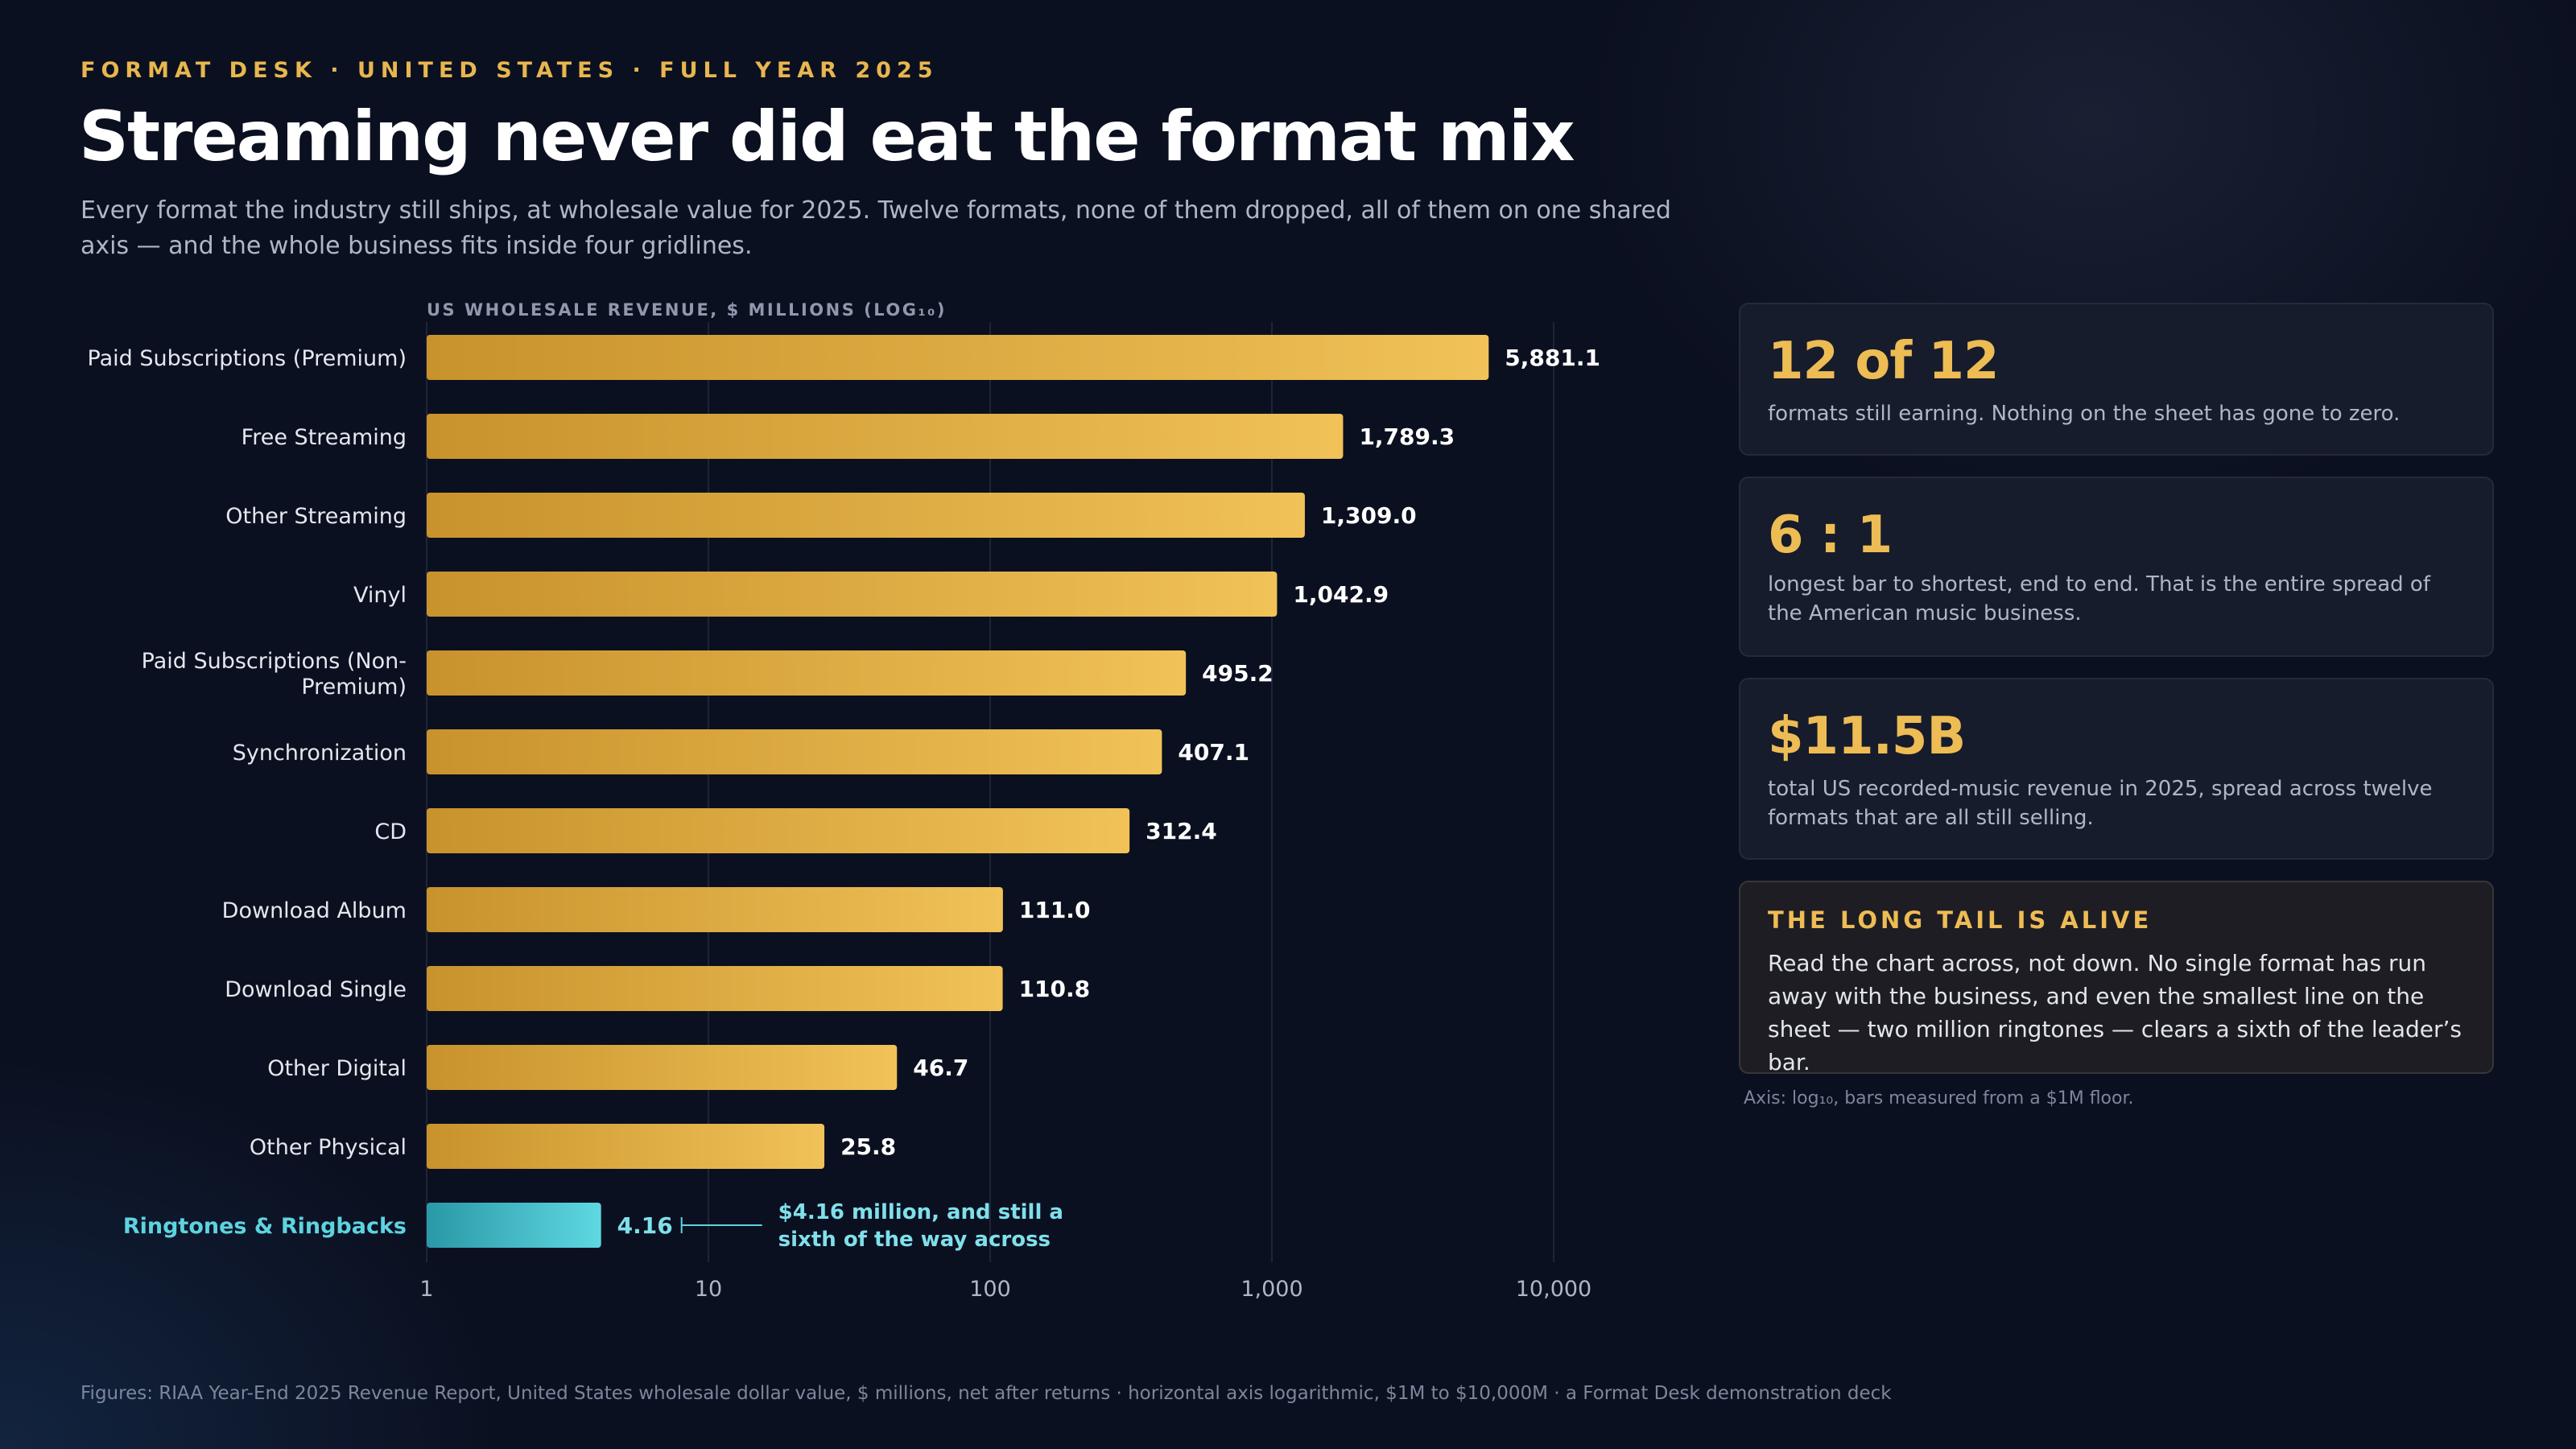 This screenshot has width=2576, height=1449. Describe the element at coordinates (1960, 920) in the screenshot. I see `callout-heading: THE LONG TAIL IS ALIVE` at that location.